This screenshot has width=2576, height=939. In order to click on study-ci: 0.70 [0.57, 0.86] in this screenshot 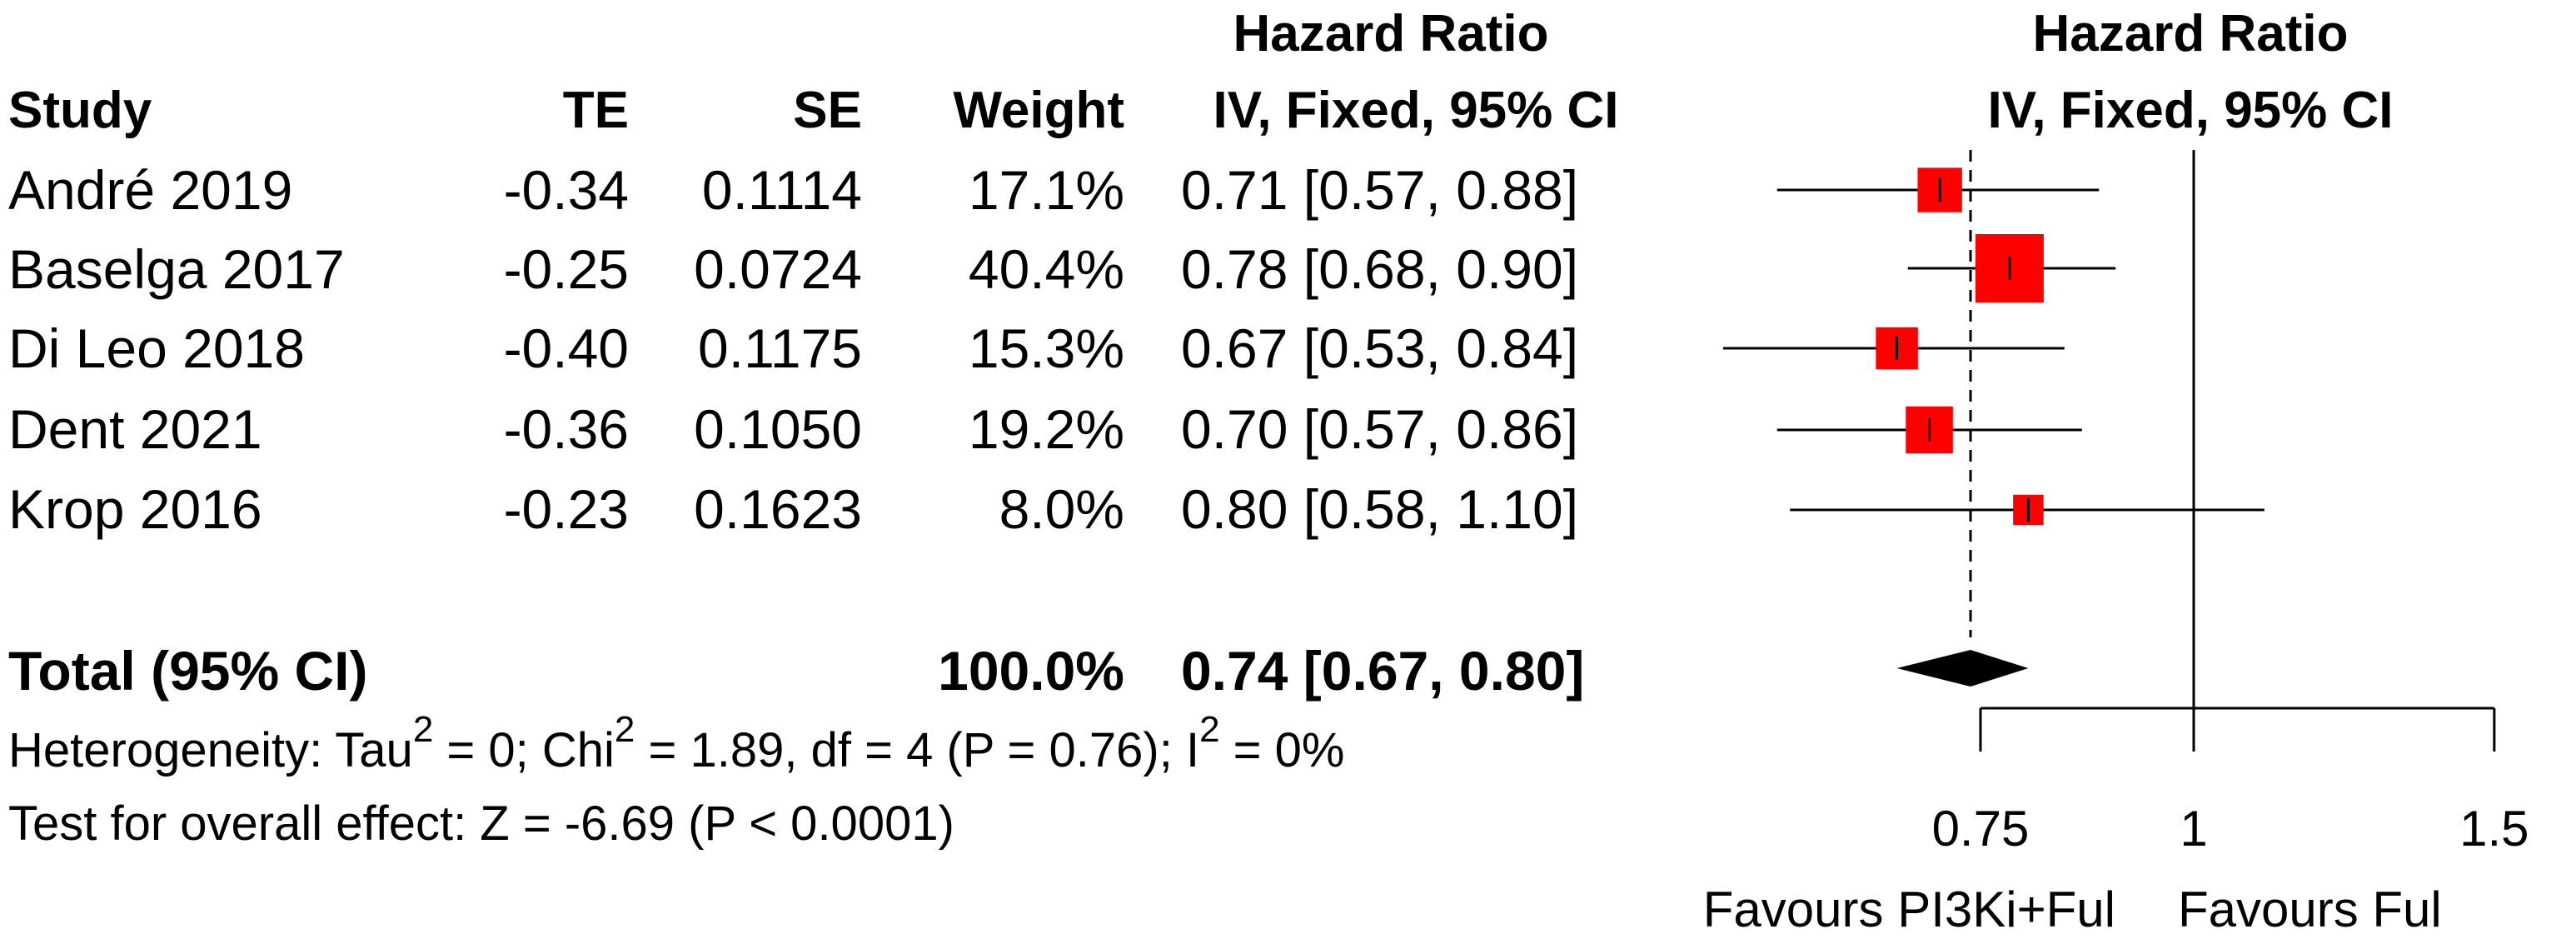, I will do `click(1380, 429)`.